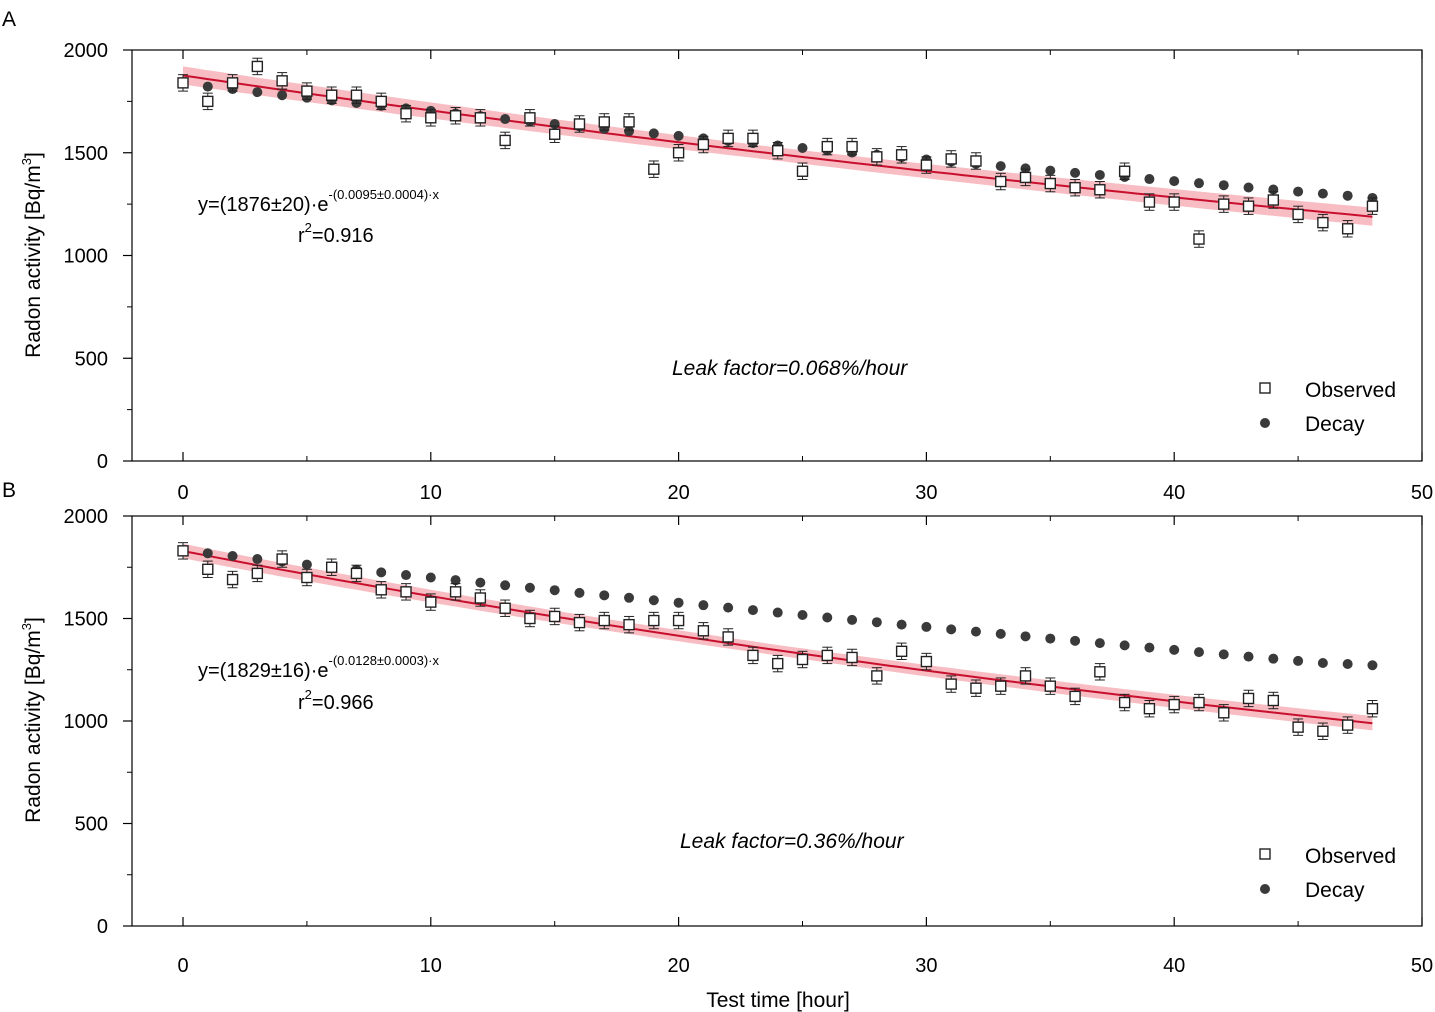 This screenshot has height=1012, width=1435. I want to click on x-tick-label: 20, so click(678, 493).